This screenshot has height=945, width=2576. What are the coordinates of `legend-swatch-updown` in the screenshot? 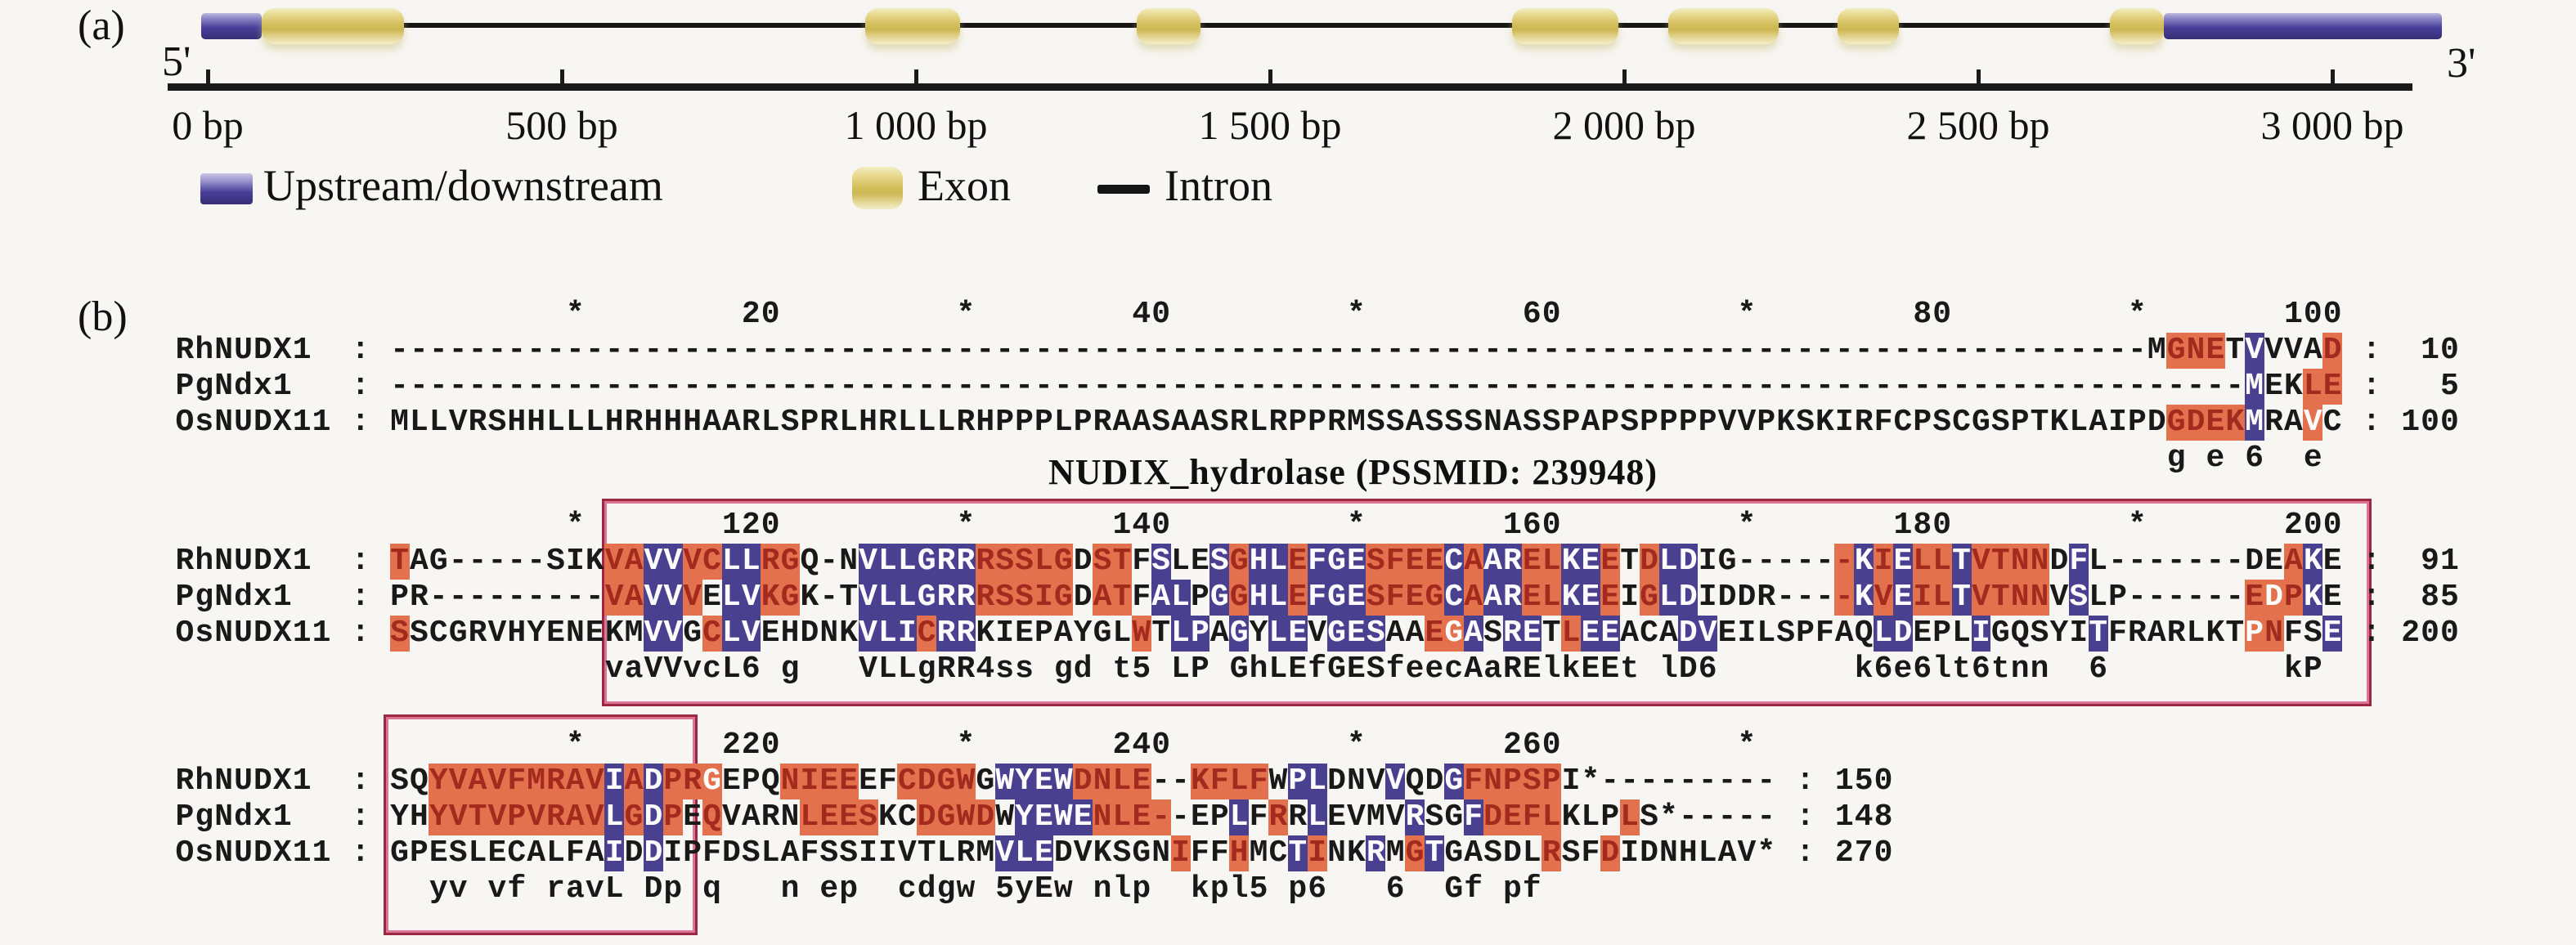 It's located at (227, 188).